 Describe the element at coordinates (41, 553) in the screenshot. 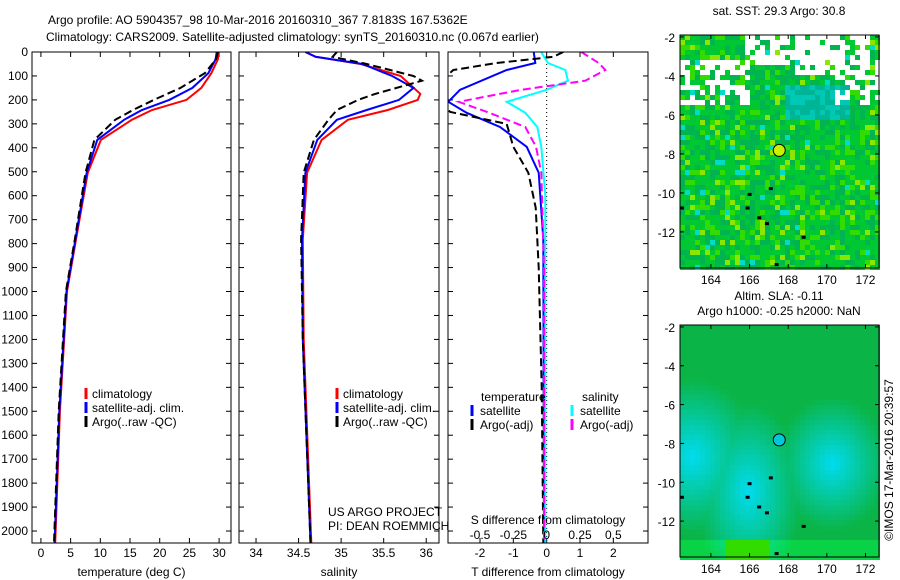

I see `x-tick-label: 0` at that location.